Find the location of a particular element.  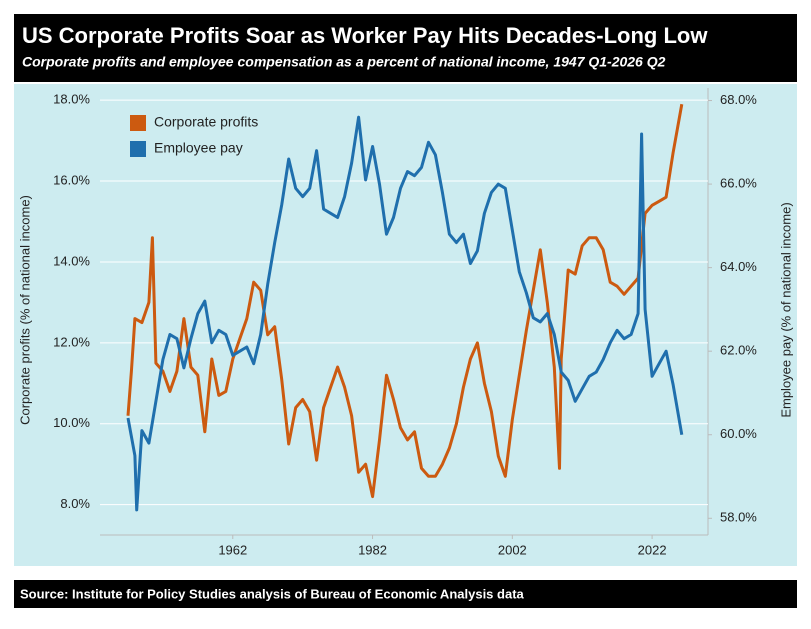

y2-tick-label: 66.0% is located at coordinates (738, 183).